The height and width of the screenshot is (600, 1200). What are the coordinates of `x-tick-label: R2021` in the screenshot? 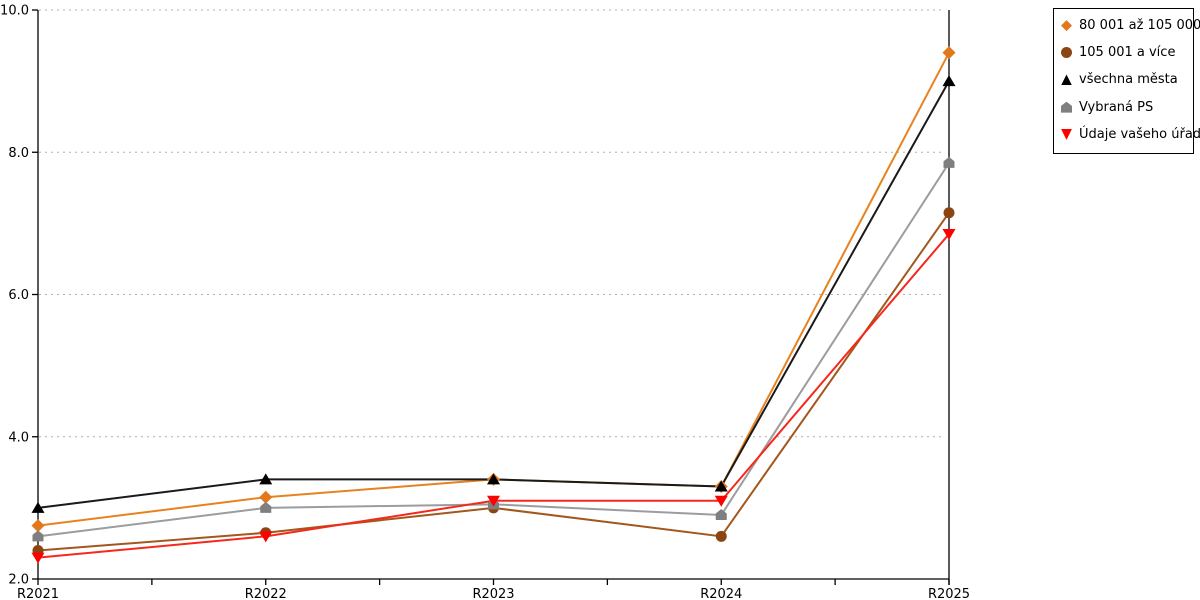 It's located at (38, 593).